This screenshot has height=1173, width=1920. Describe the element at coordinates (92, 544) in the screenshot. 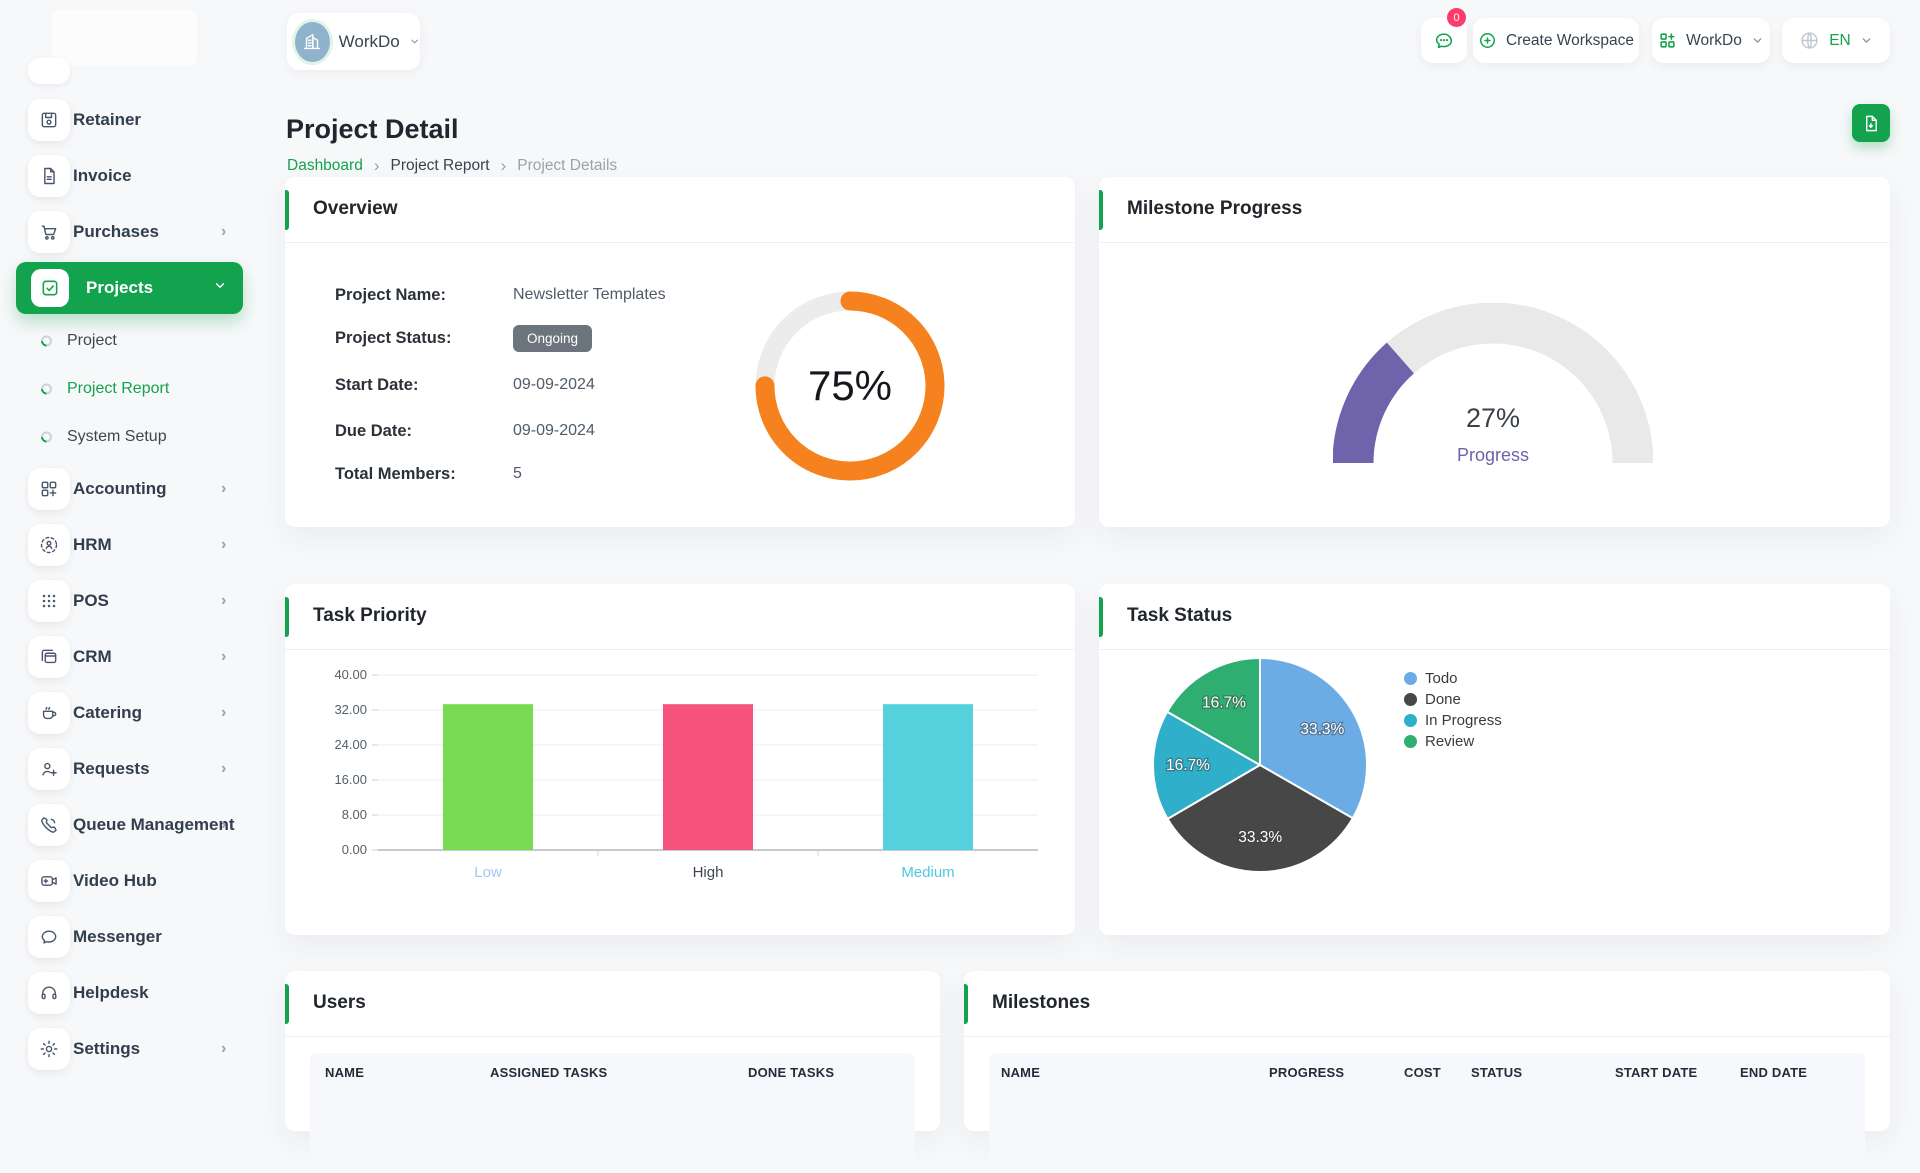

I see `sidebar-item-label: HRM` at that location.